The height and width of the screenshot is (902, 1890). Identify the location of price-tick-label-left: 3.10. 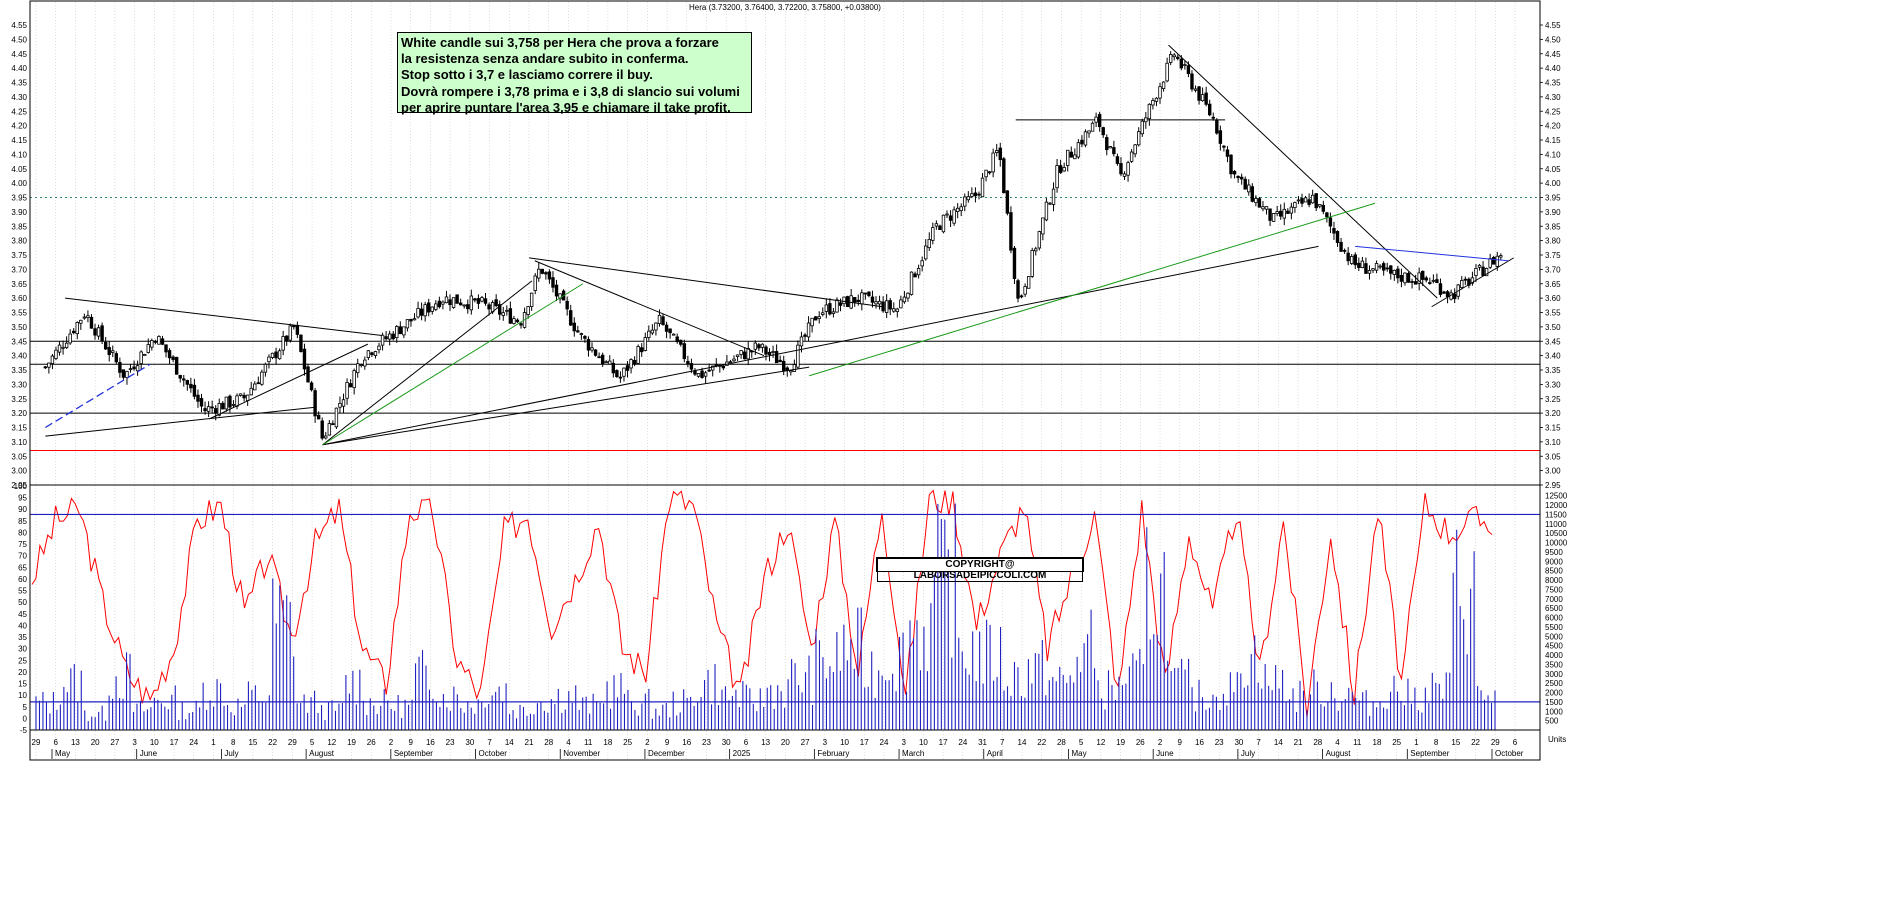
(19, 442).